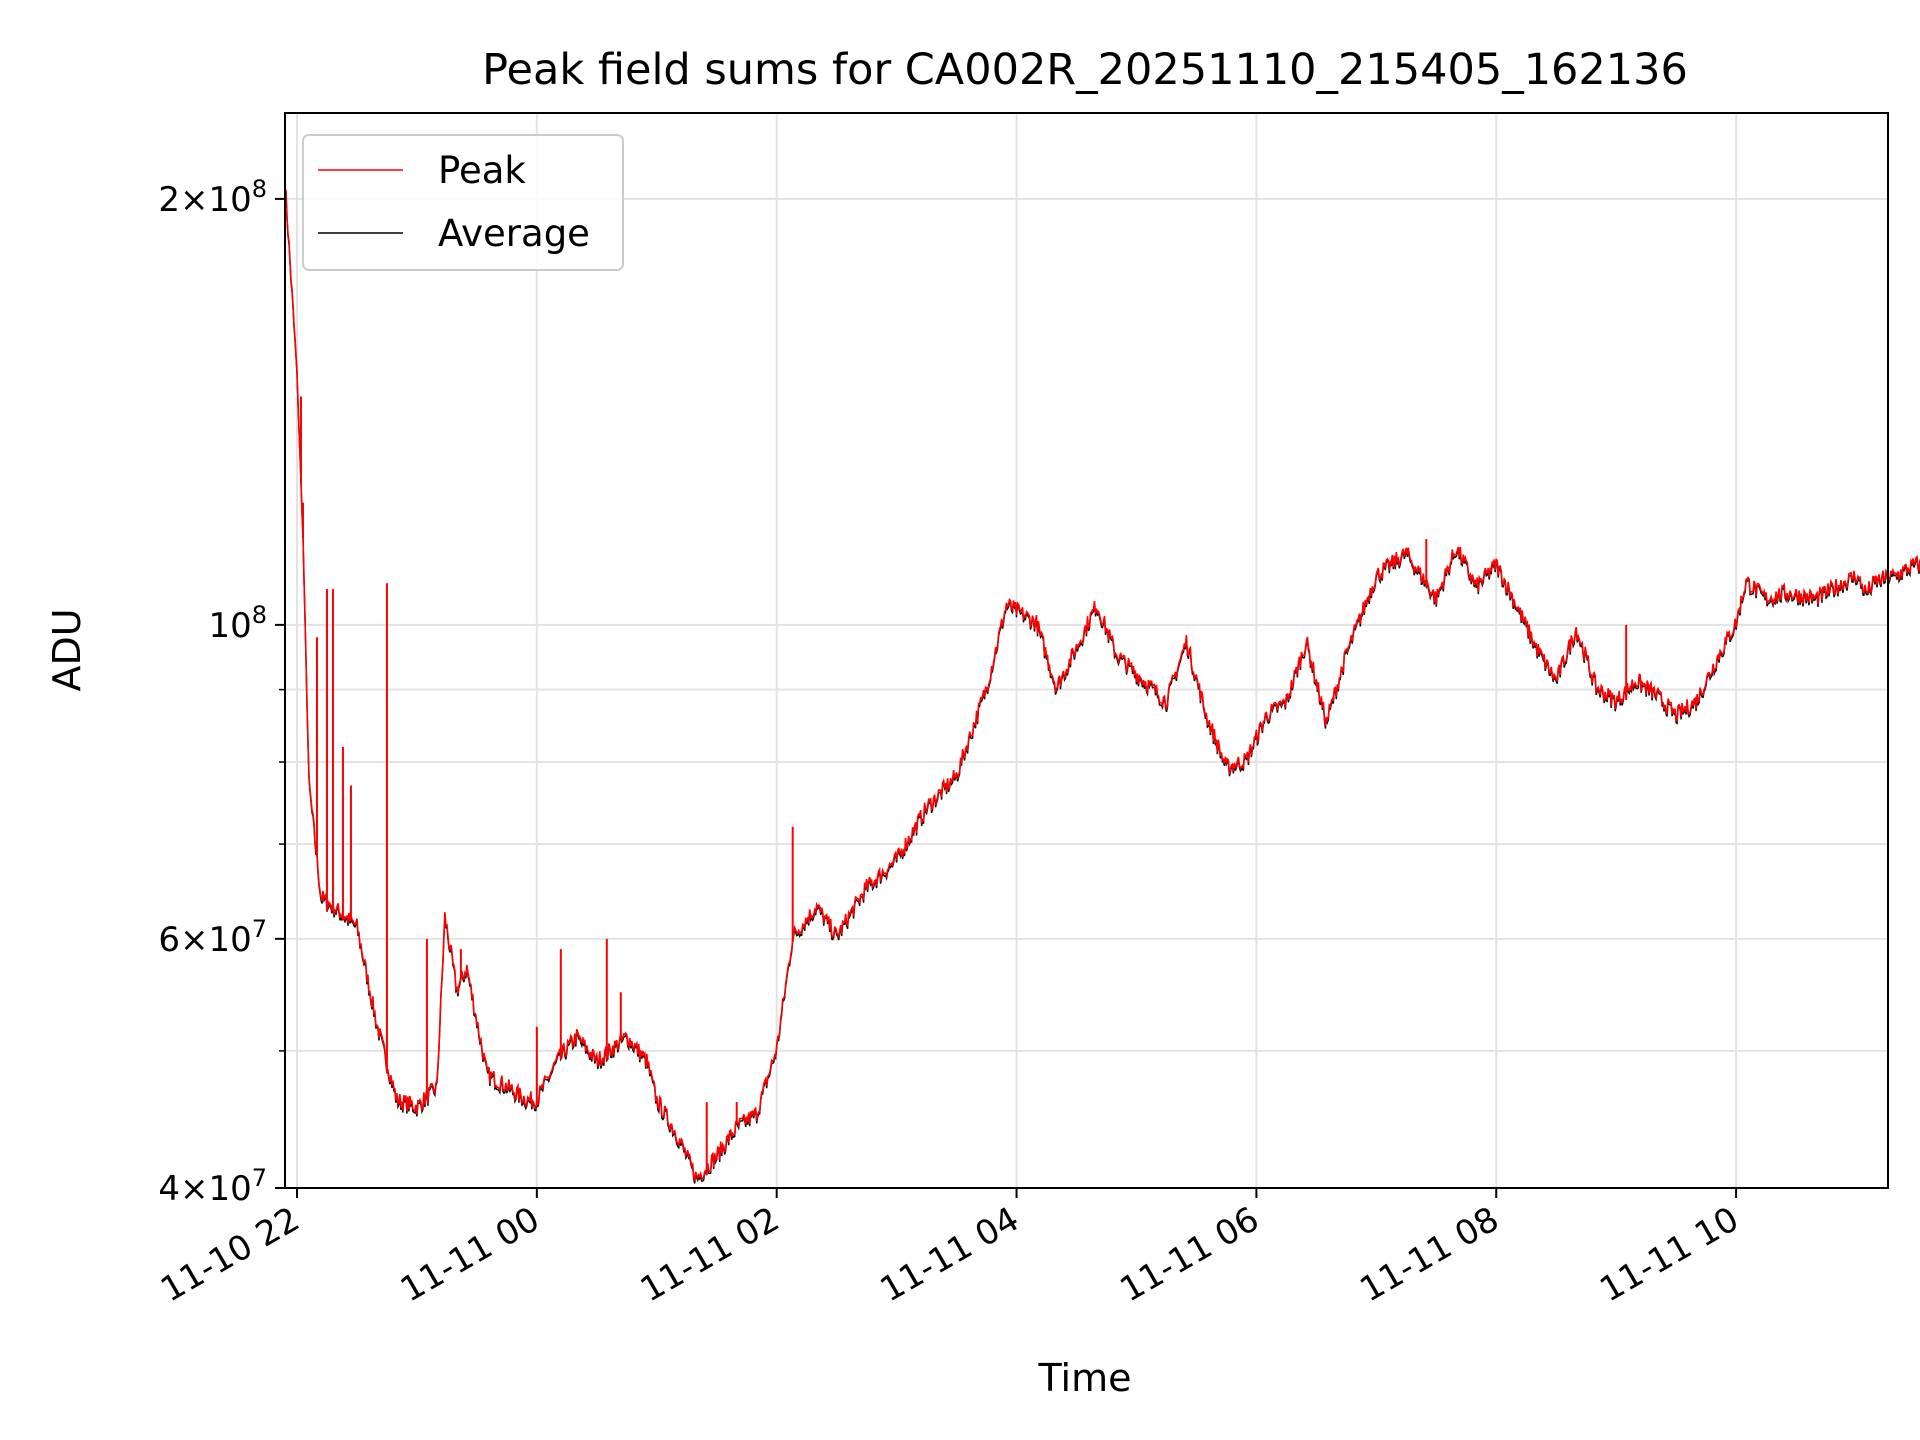  I want to click on x-axis-label: Time, so click(1085, 1378).